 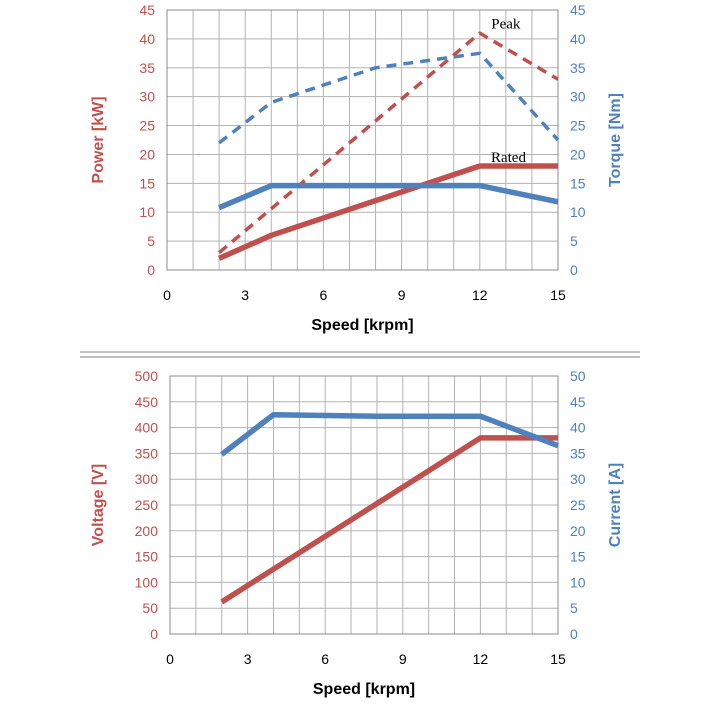 I want to click on y-left-tick-label: 150, so click(x=147, y=557).